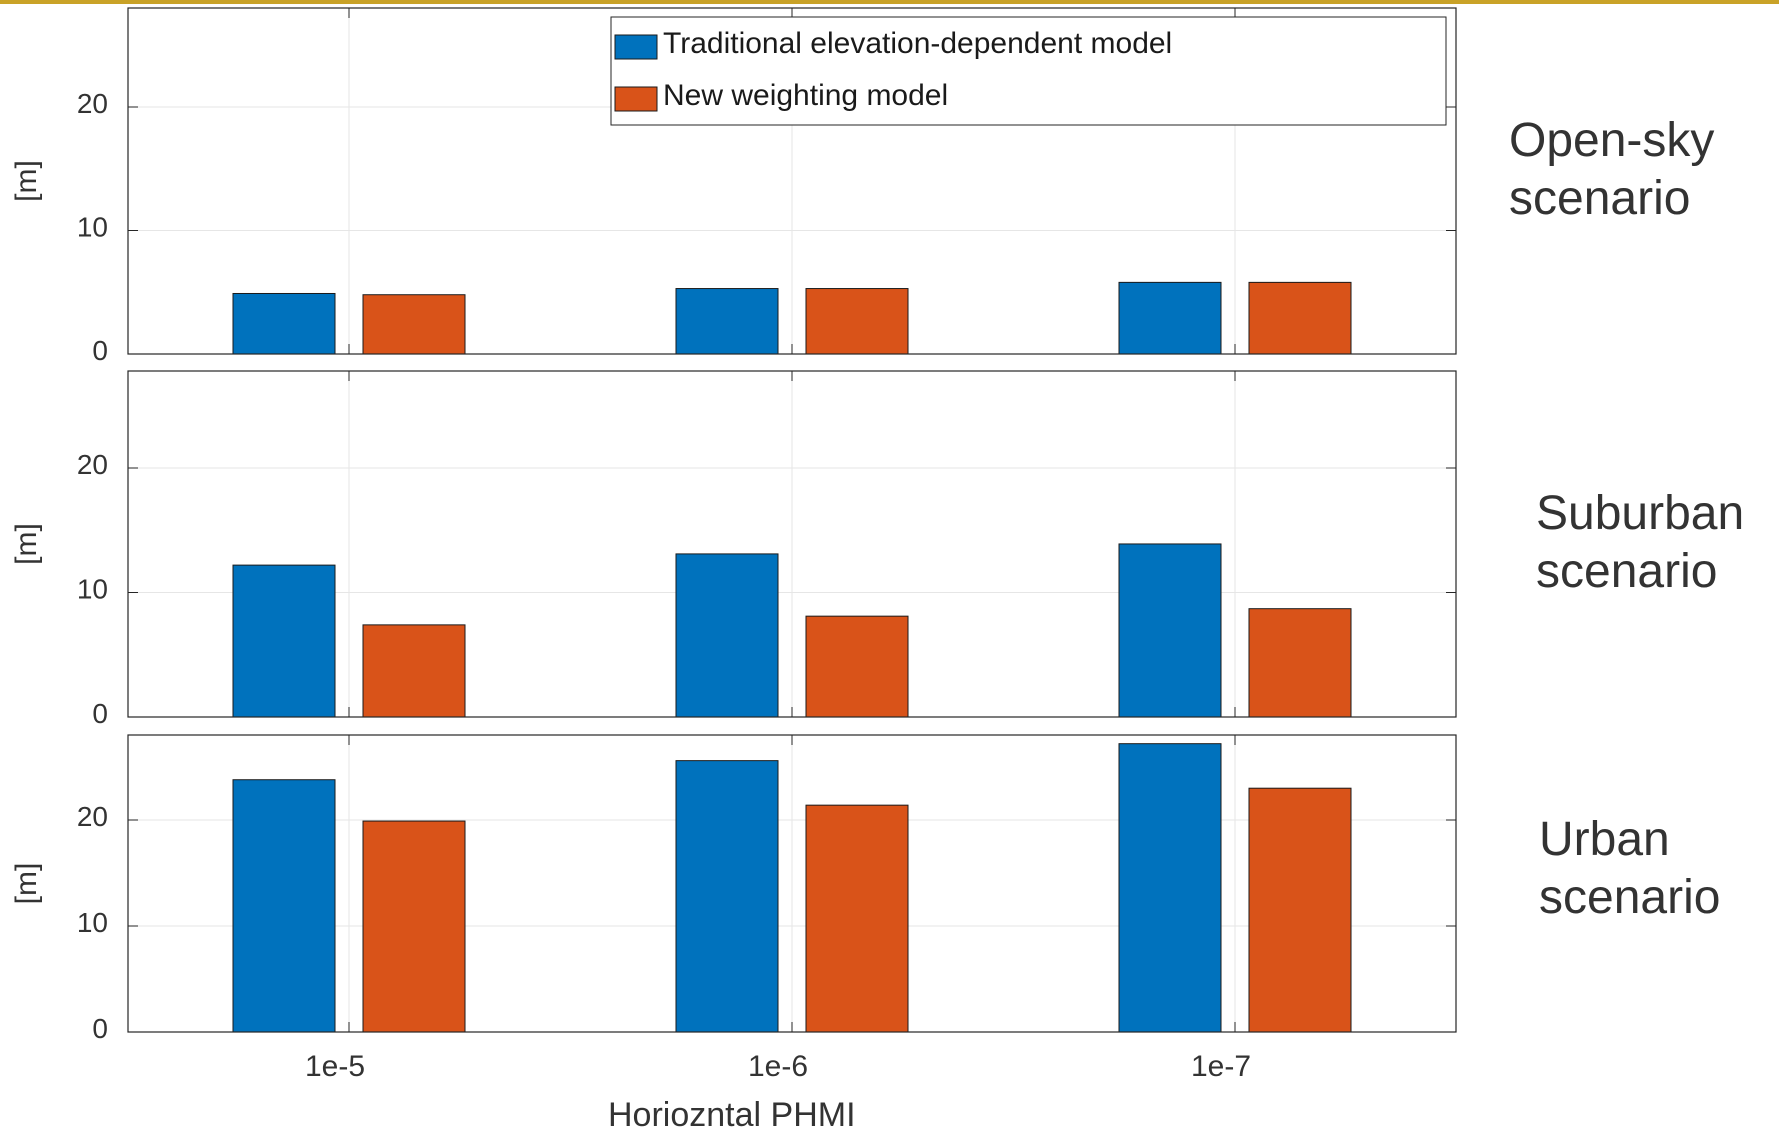 This screenshot has width=1779, height=1135. Describe the element at coordinates (889, 2) in the screenshot. I see `top-accent-rule` at that location.